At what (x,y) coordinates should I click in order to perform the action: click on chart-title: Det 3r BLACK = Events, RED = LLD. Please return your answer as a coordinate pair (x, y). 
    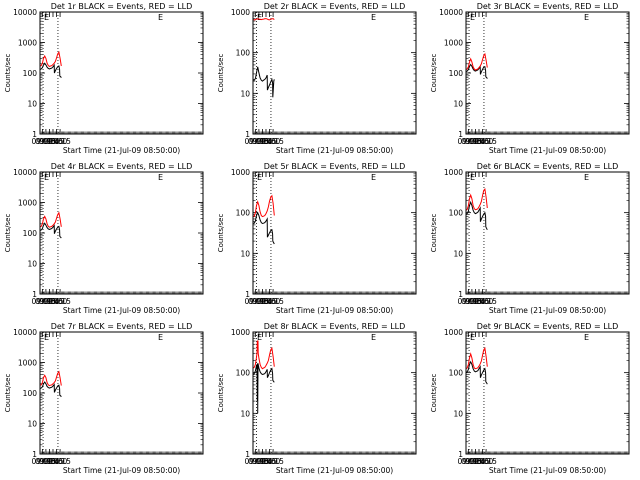
    Looking at the image, I should click on (548, 6).